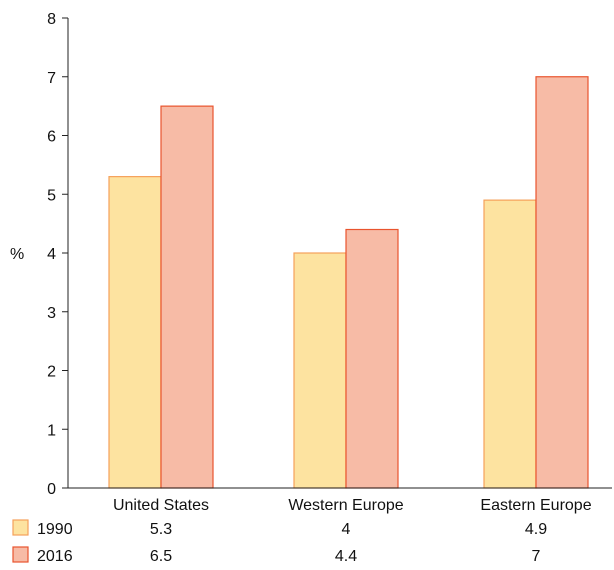 This screenshot has height=570, width=614. I want to click on bar-1990-eastern-europe, so click(510, 344).